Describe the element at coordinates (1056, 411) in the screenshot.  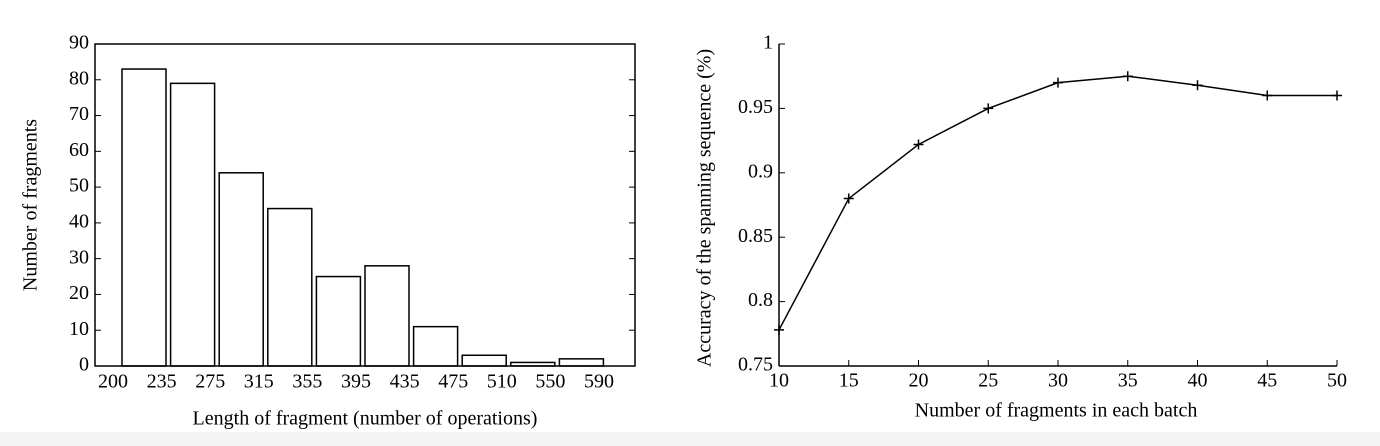
I see `x-axis-label: Number of fragments in each batch` at that location.